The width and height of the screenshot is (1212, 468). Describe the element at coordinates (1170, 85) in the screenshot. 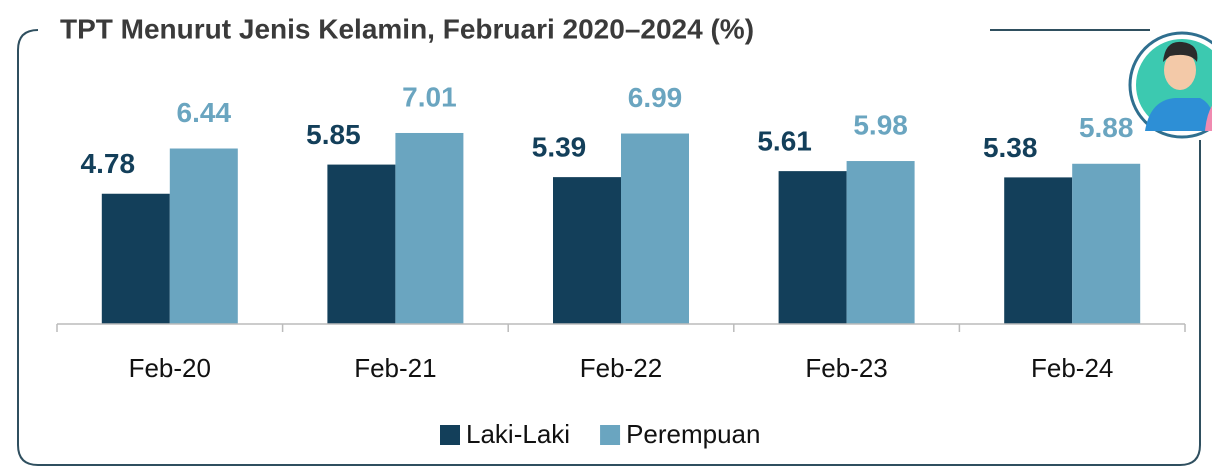

I see `avatar-icon` at that location.